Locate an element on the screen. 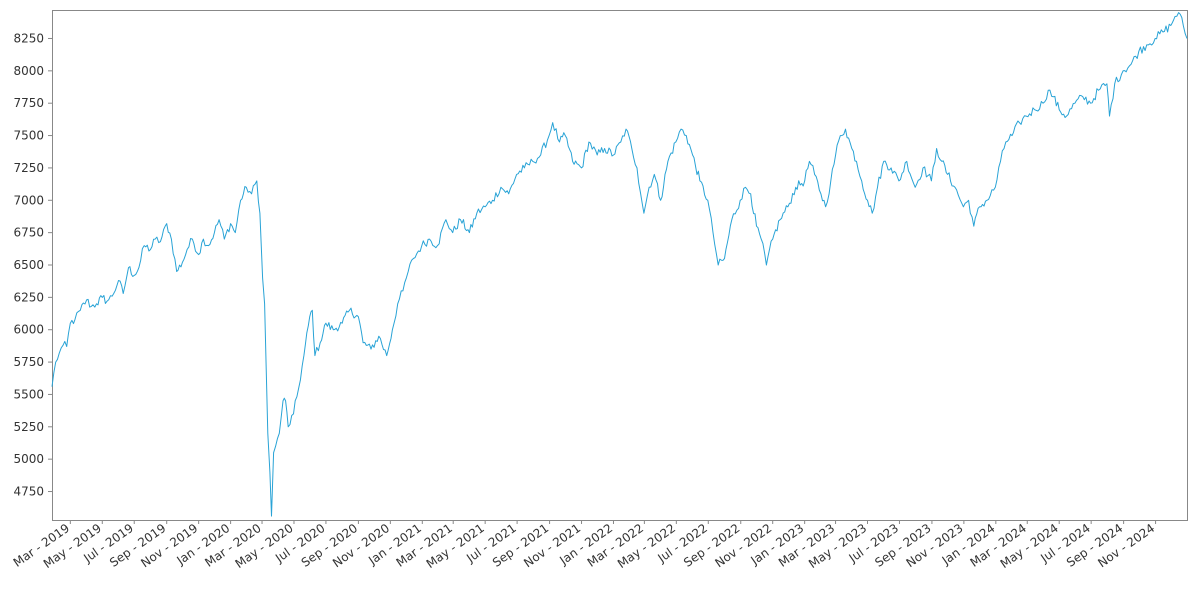 The image size is (1200, 600). y-tick-label: 8250 is located at coordinates (28, 38).